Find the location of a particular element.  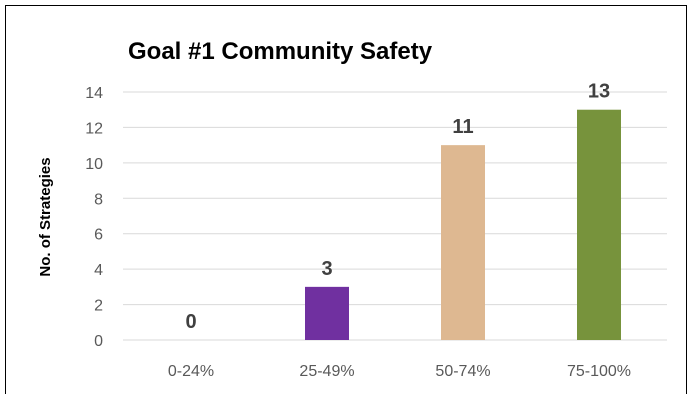

x-tick-label: 25-49% is located at coordinates (326, 371).